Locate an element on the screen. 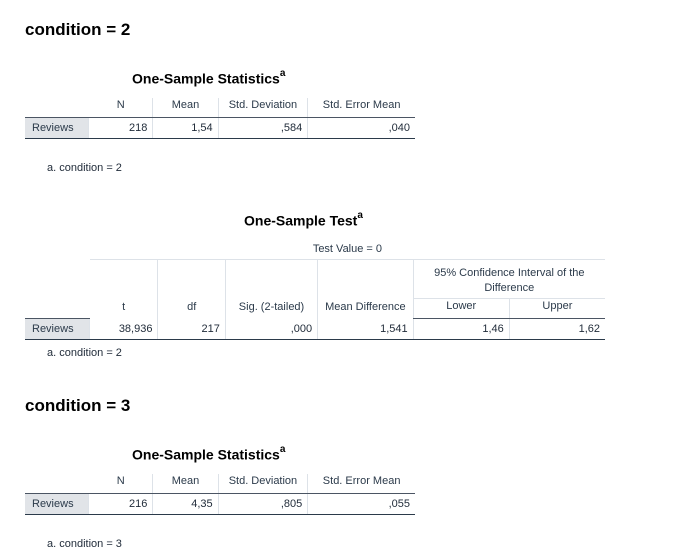 Image resolution: width=697 pixels, height=559 pixels. col-t: t is located at coordinates (124, 306).